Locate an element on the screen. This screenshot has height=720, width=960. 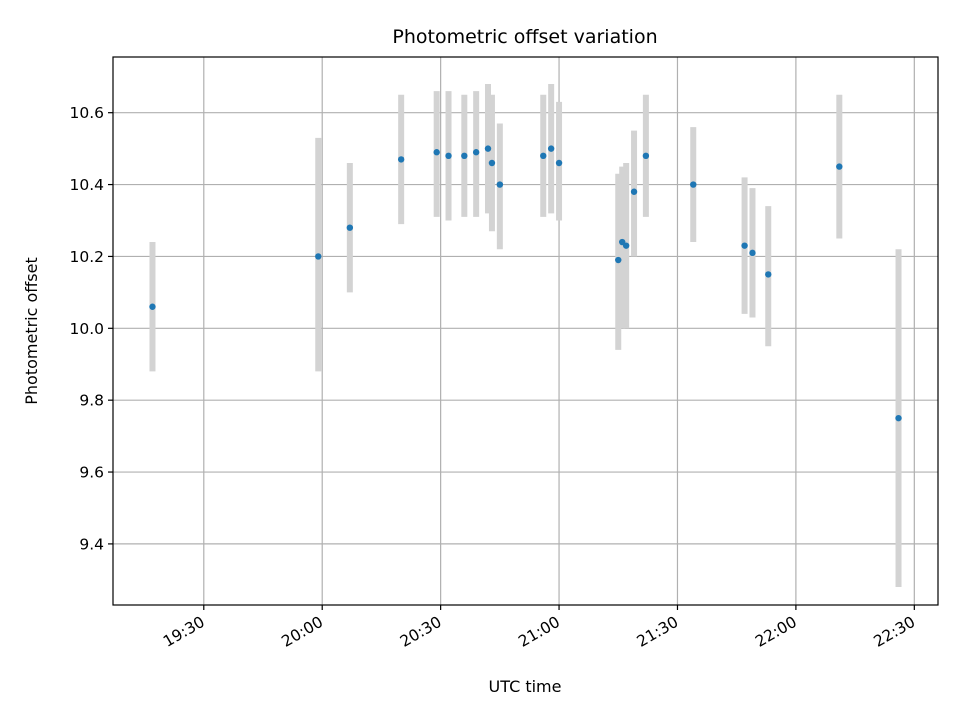
x-tick-label: 20:30 is located at coordinates (421, 632).